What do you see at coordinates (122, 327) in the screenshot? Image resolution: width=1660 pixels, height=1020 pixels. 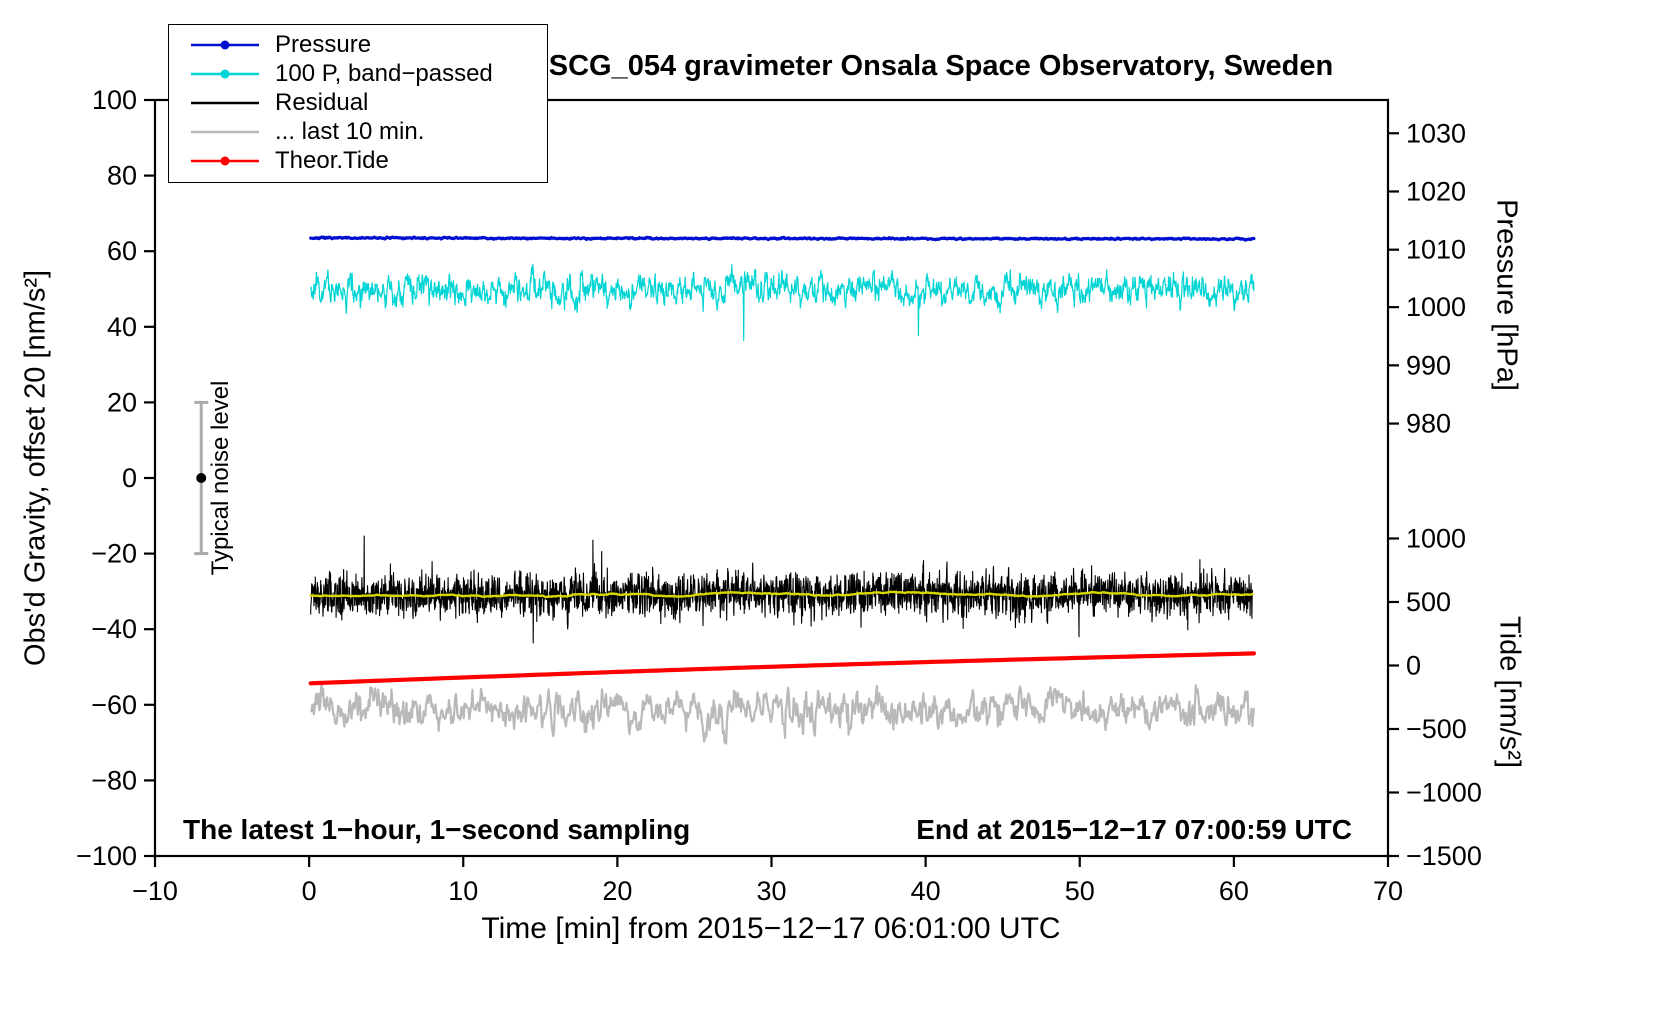 I see `y-tick-label: 40` at bounding box center [122, 327].